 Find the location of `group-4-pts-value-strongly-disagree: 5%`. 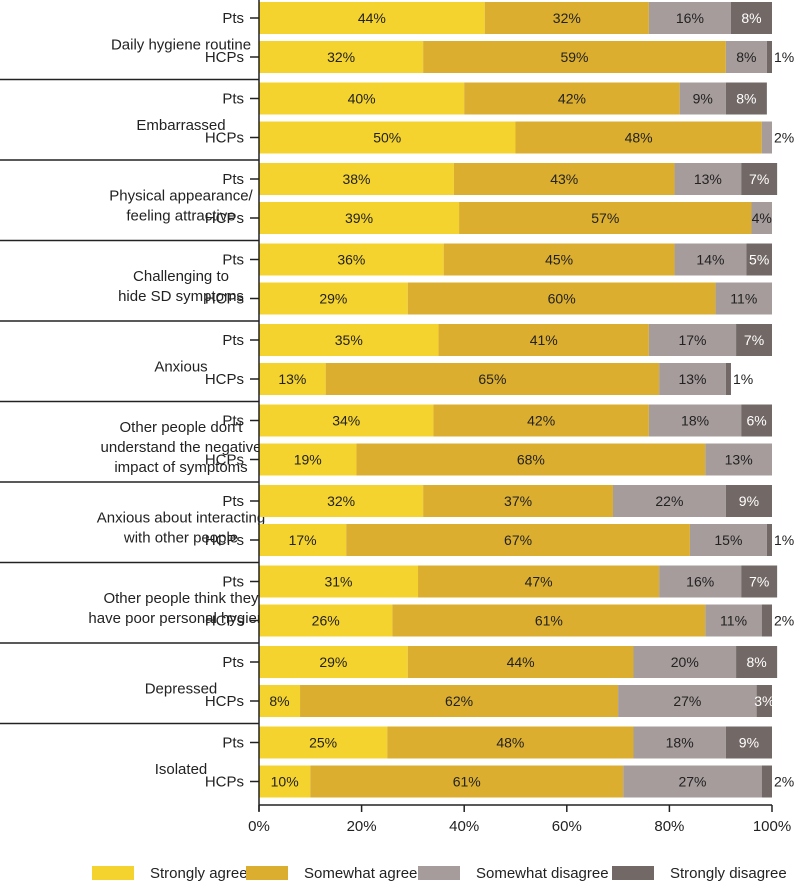

group-4-pts-value-strongly-disagree: 5% is located at coordinates (759, 260).